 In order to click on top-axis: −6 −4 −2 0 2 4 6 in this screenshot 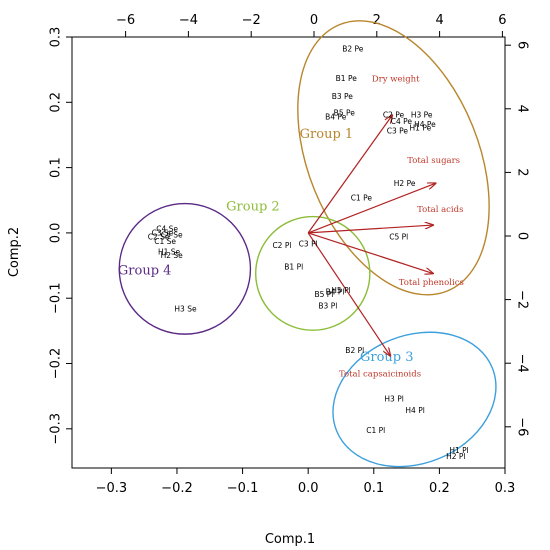, I will do `click(311, 25)`.